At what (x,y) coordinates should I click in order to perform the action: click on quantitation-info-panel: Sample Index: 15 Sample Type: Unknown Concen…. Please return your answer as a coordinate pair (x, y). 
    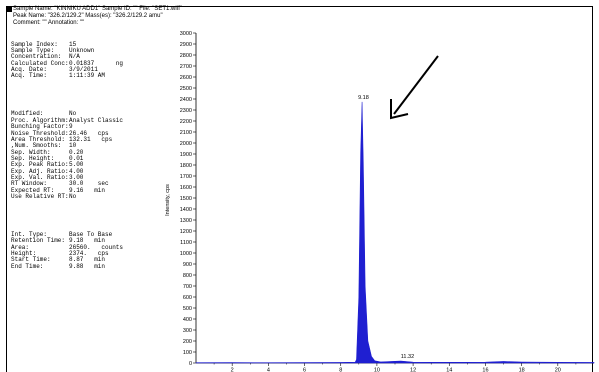
    Looking at the image, I should click on (67, 152).